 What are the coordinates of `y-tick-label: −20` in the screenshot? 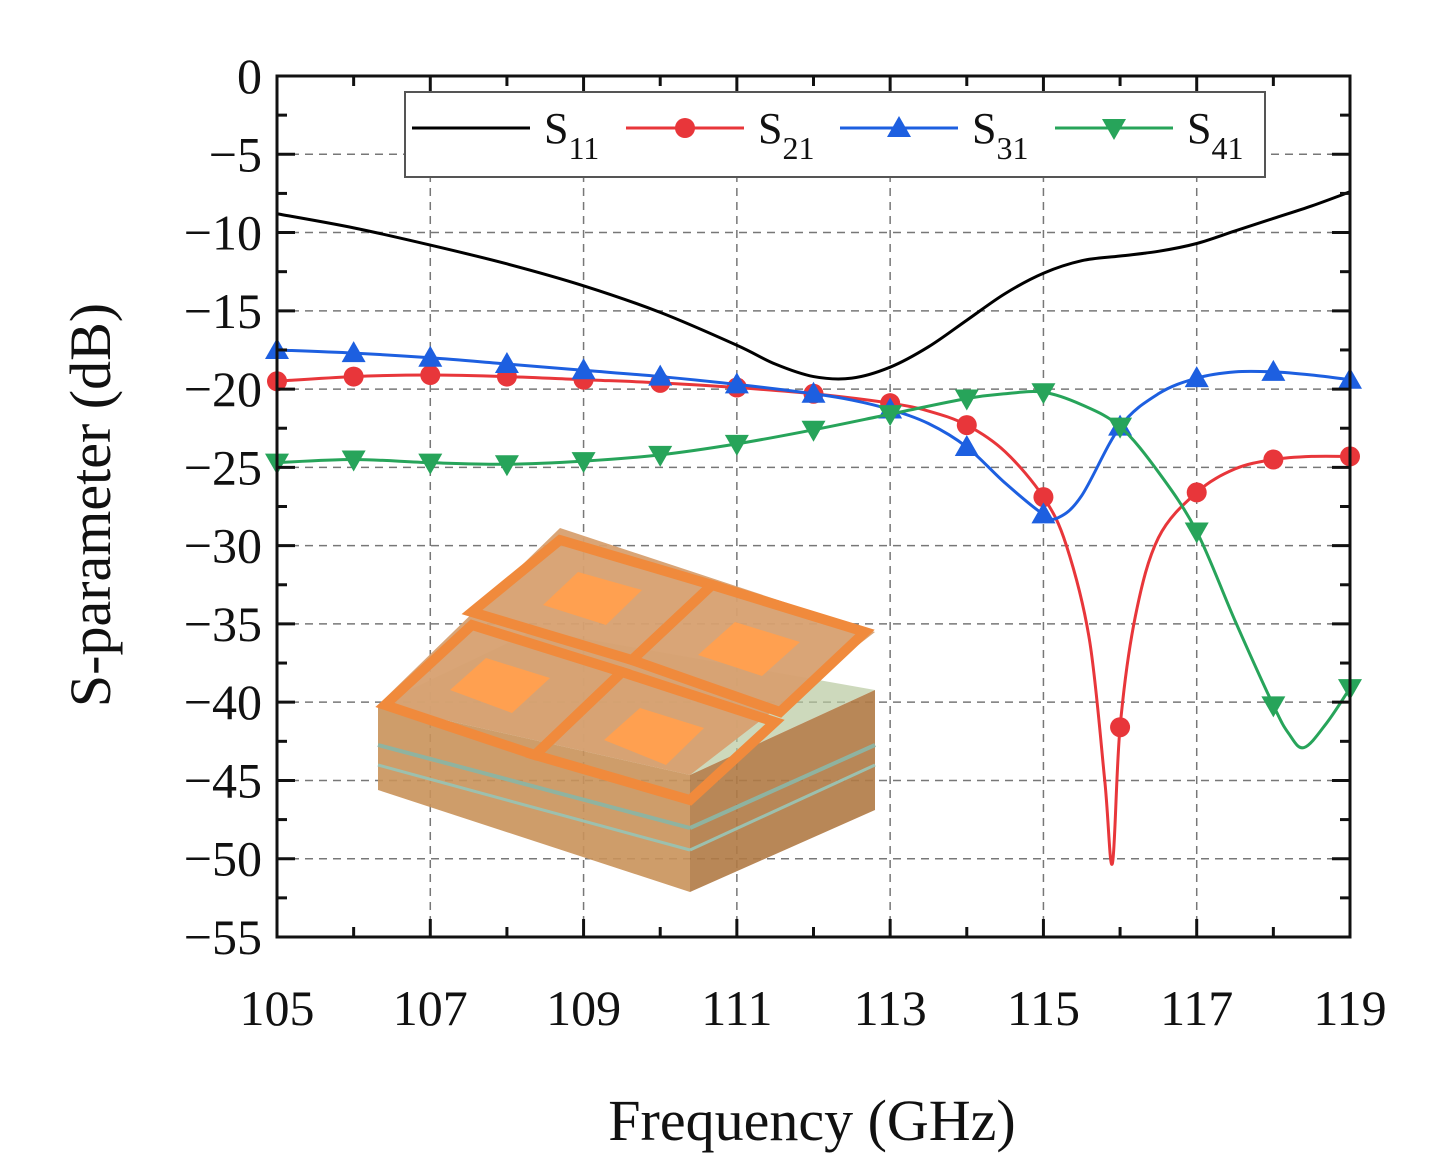 It's located at (223, 389).